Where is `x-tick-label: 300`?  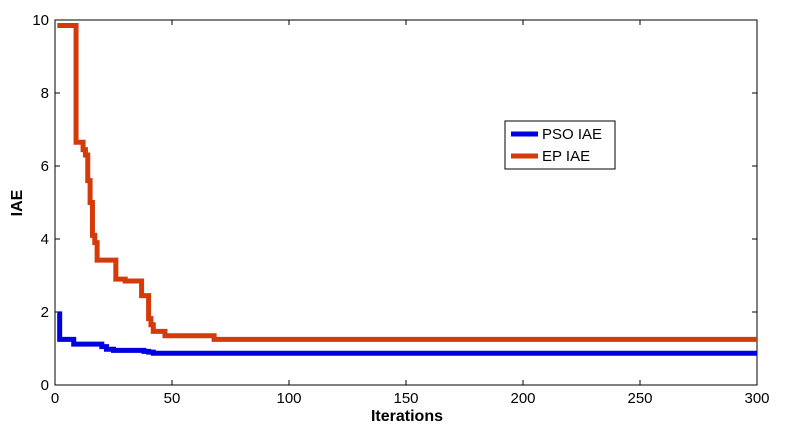
x-tick-label: 300 is located at coordinates (756, 398).